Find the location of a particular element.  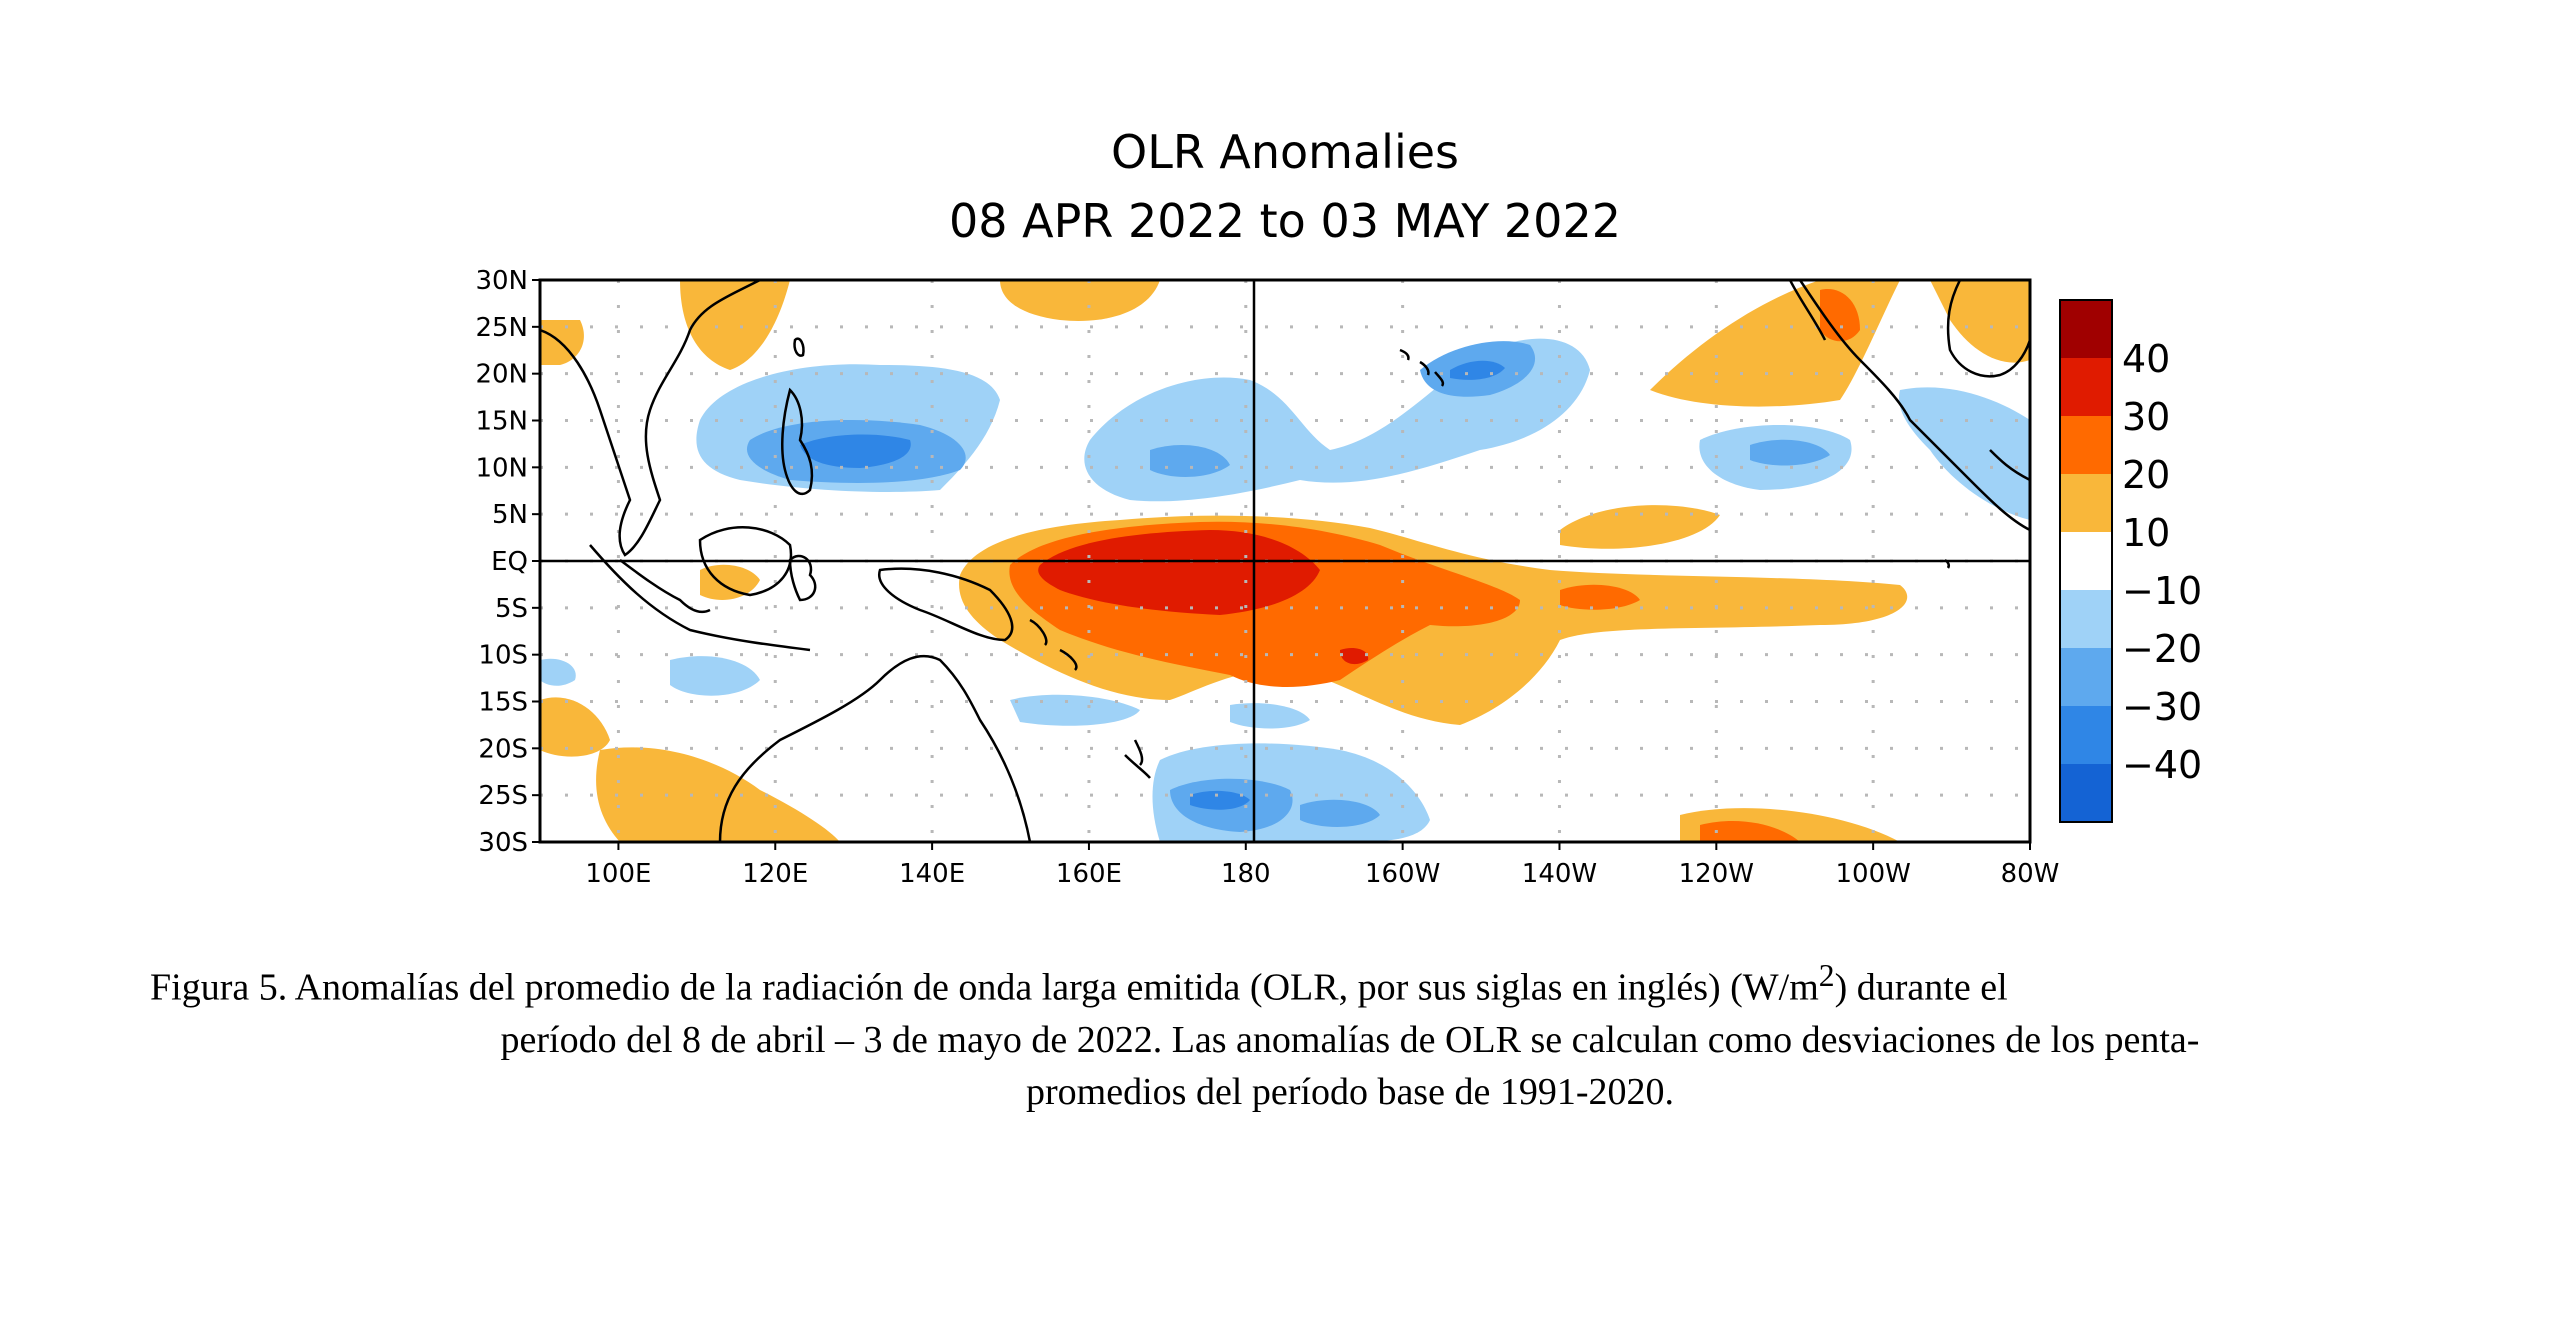

coastline-new-guinea is located at coordinates (945, 604).